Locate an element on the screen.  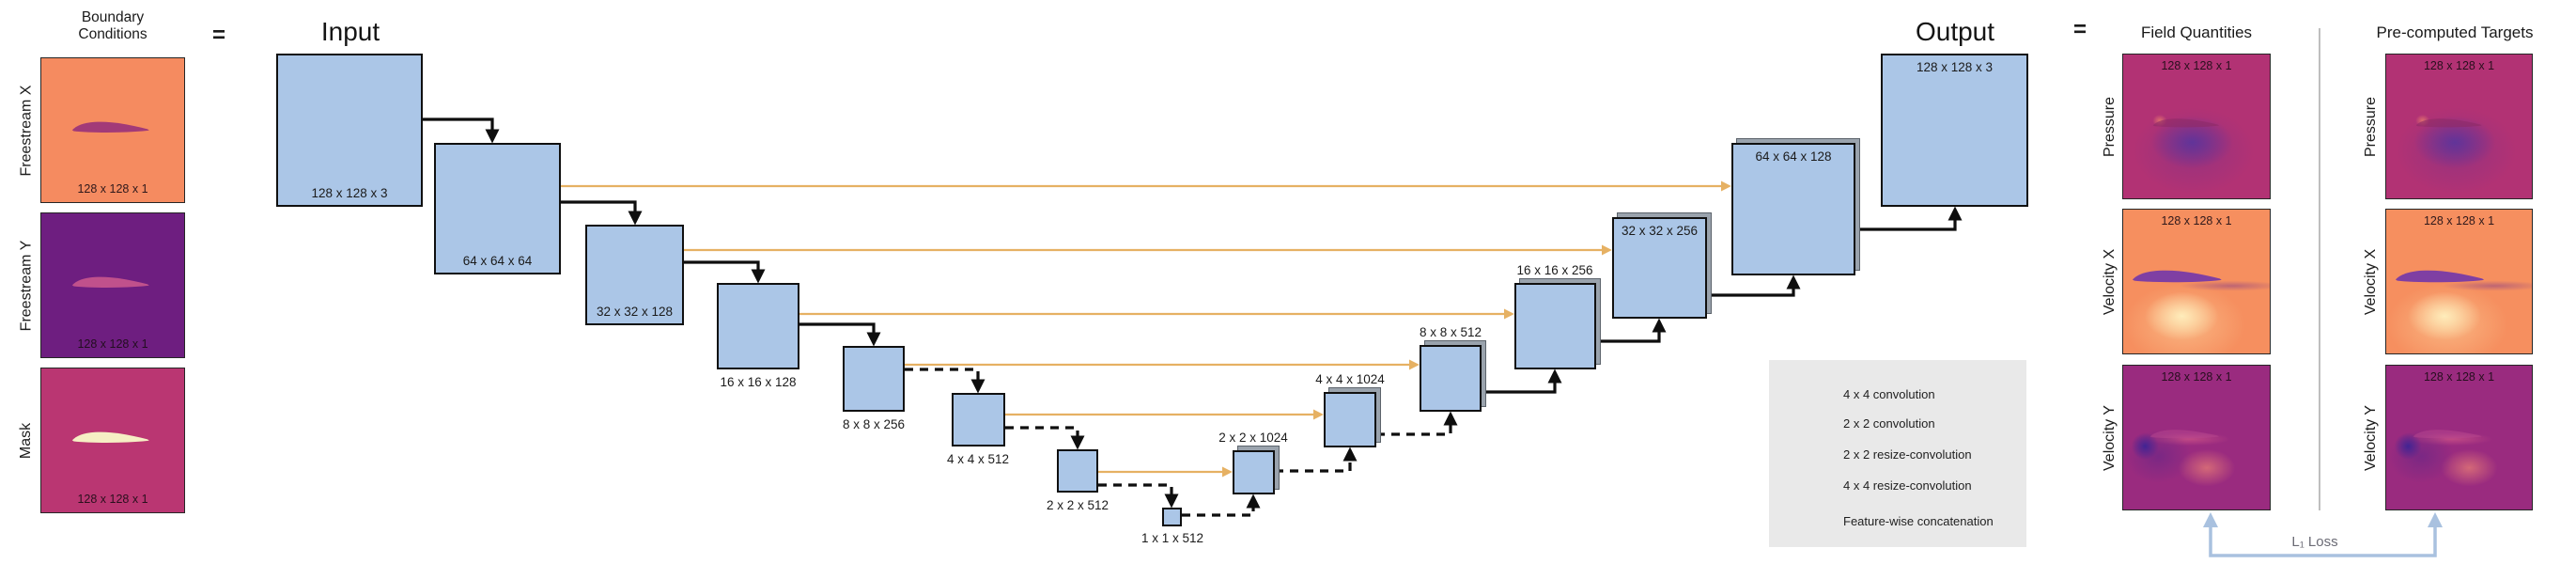
box-dims-label: 16 x 16 x 128 is located at coordinates (758, 382).